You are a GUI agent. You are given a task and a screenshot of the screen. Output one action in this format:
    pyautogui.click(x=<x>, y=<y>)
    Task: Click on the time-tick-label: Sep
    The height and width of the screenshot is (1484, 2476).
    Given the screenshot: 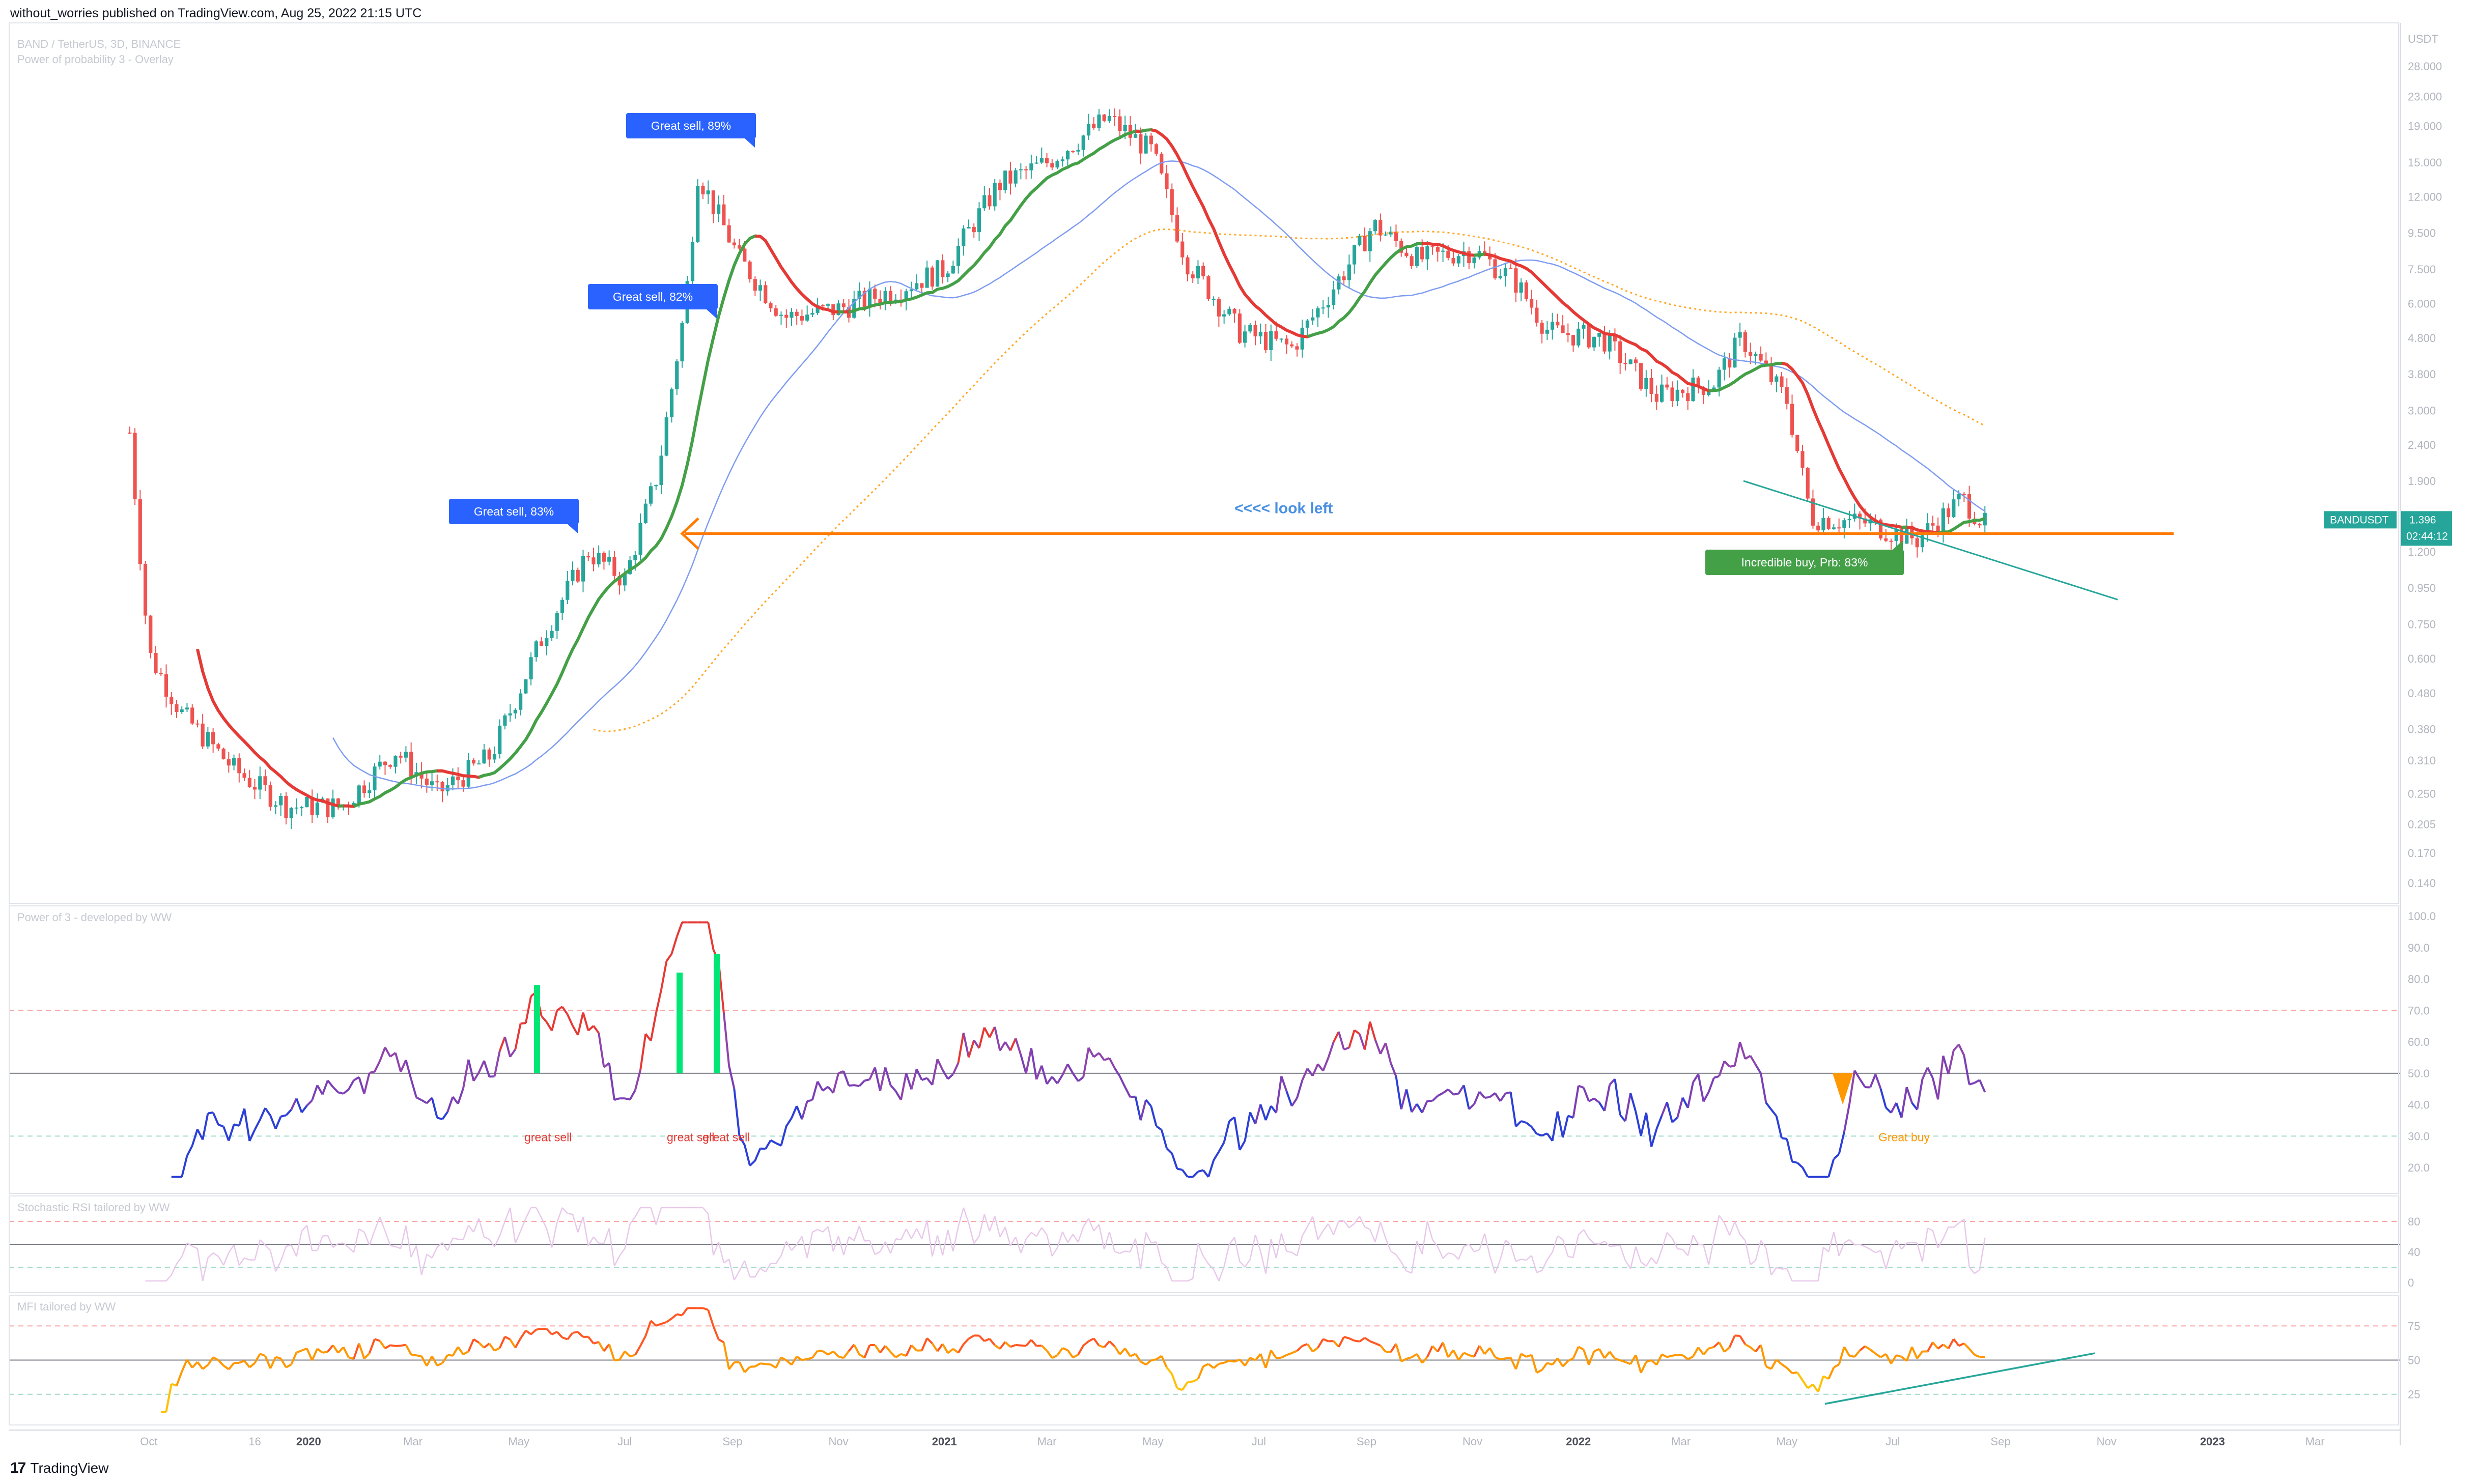 What is the action you would take?
    pyautogui.click(x=2000, y=1441)
    